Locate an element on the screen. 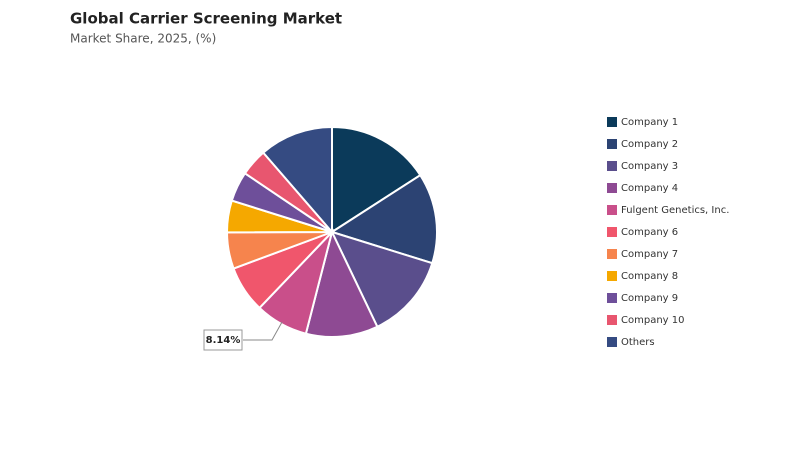 The width and height of the screenshot is (800, 450). legend-label: Company 10 is located at coordinates (652, 320).